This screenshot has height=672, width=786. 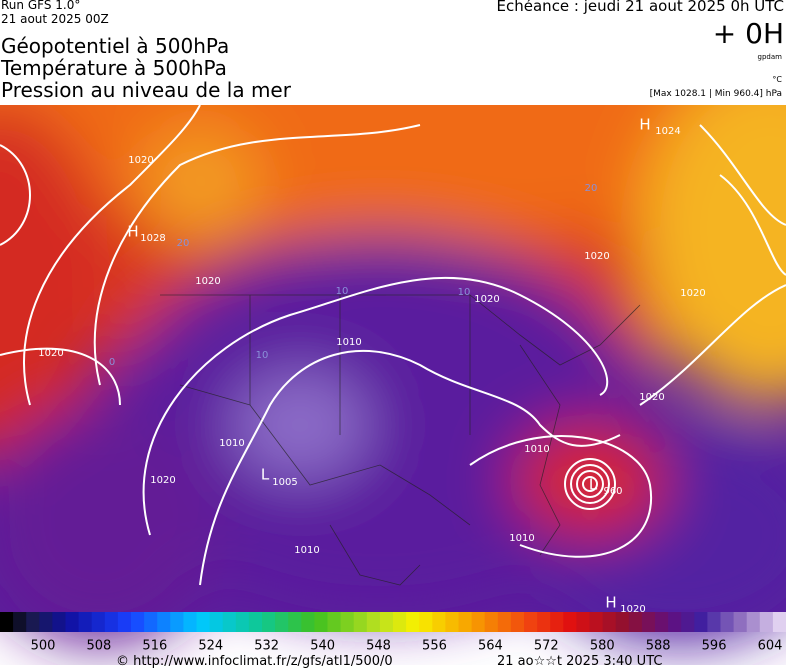 What do you see at coordinates (266, 646) in the screenshot?
I see `colorbar-label: 532` at bounding box center [266, 646].